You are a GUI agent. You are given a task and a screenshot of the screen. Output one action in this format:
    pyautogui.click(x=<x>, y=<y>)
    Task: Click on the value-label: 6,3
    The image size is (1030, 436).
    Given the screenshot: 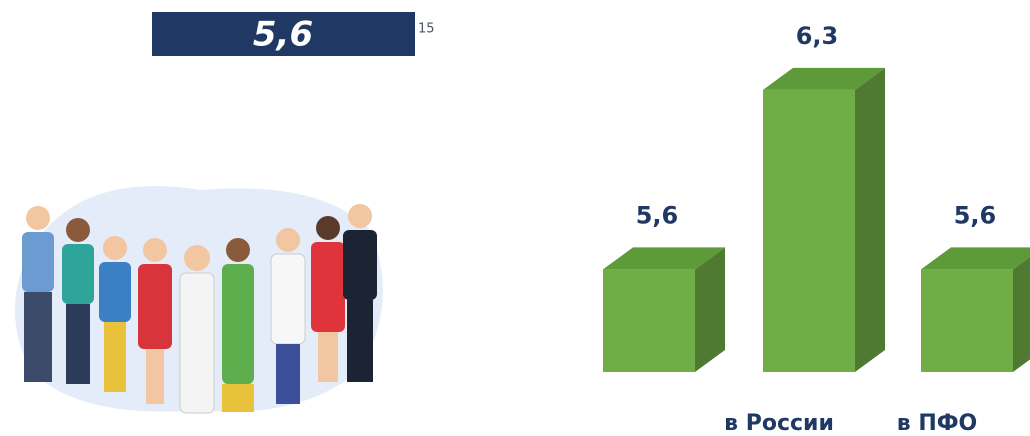 What is the action you would take?
    pyautogui.click(x=817, y=36)
    